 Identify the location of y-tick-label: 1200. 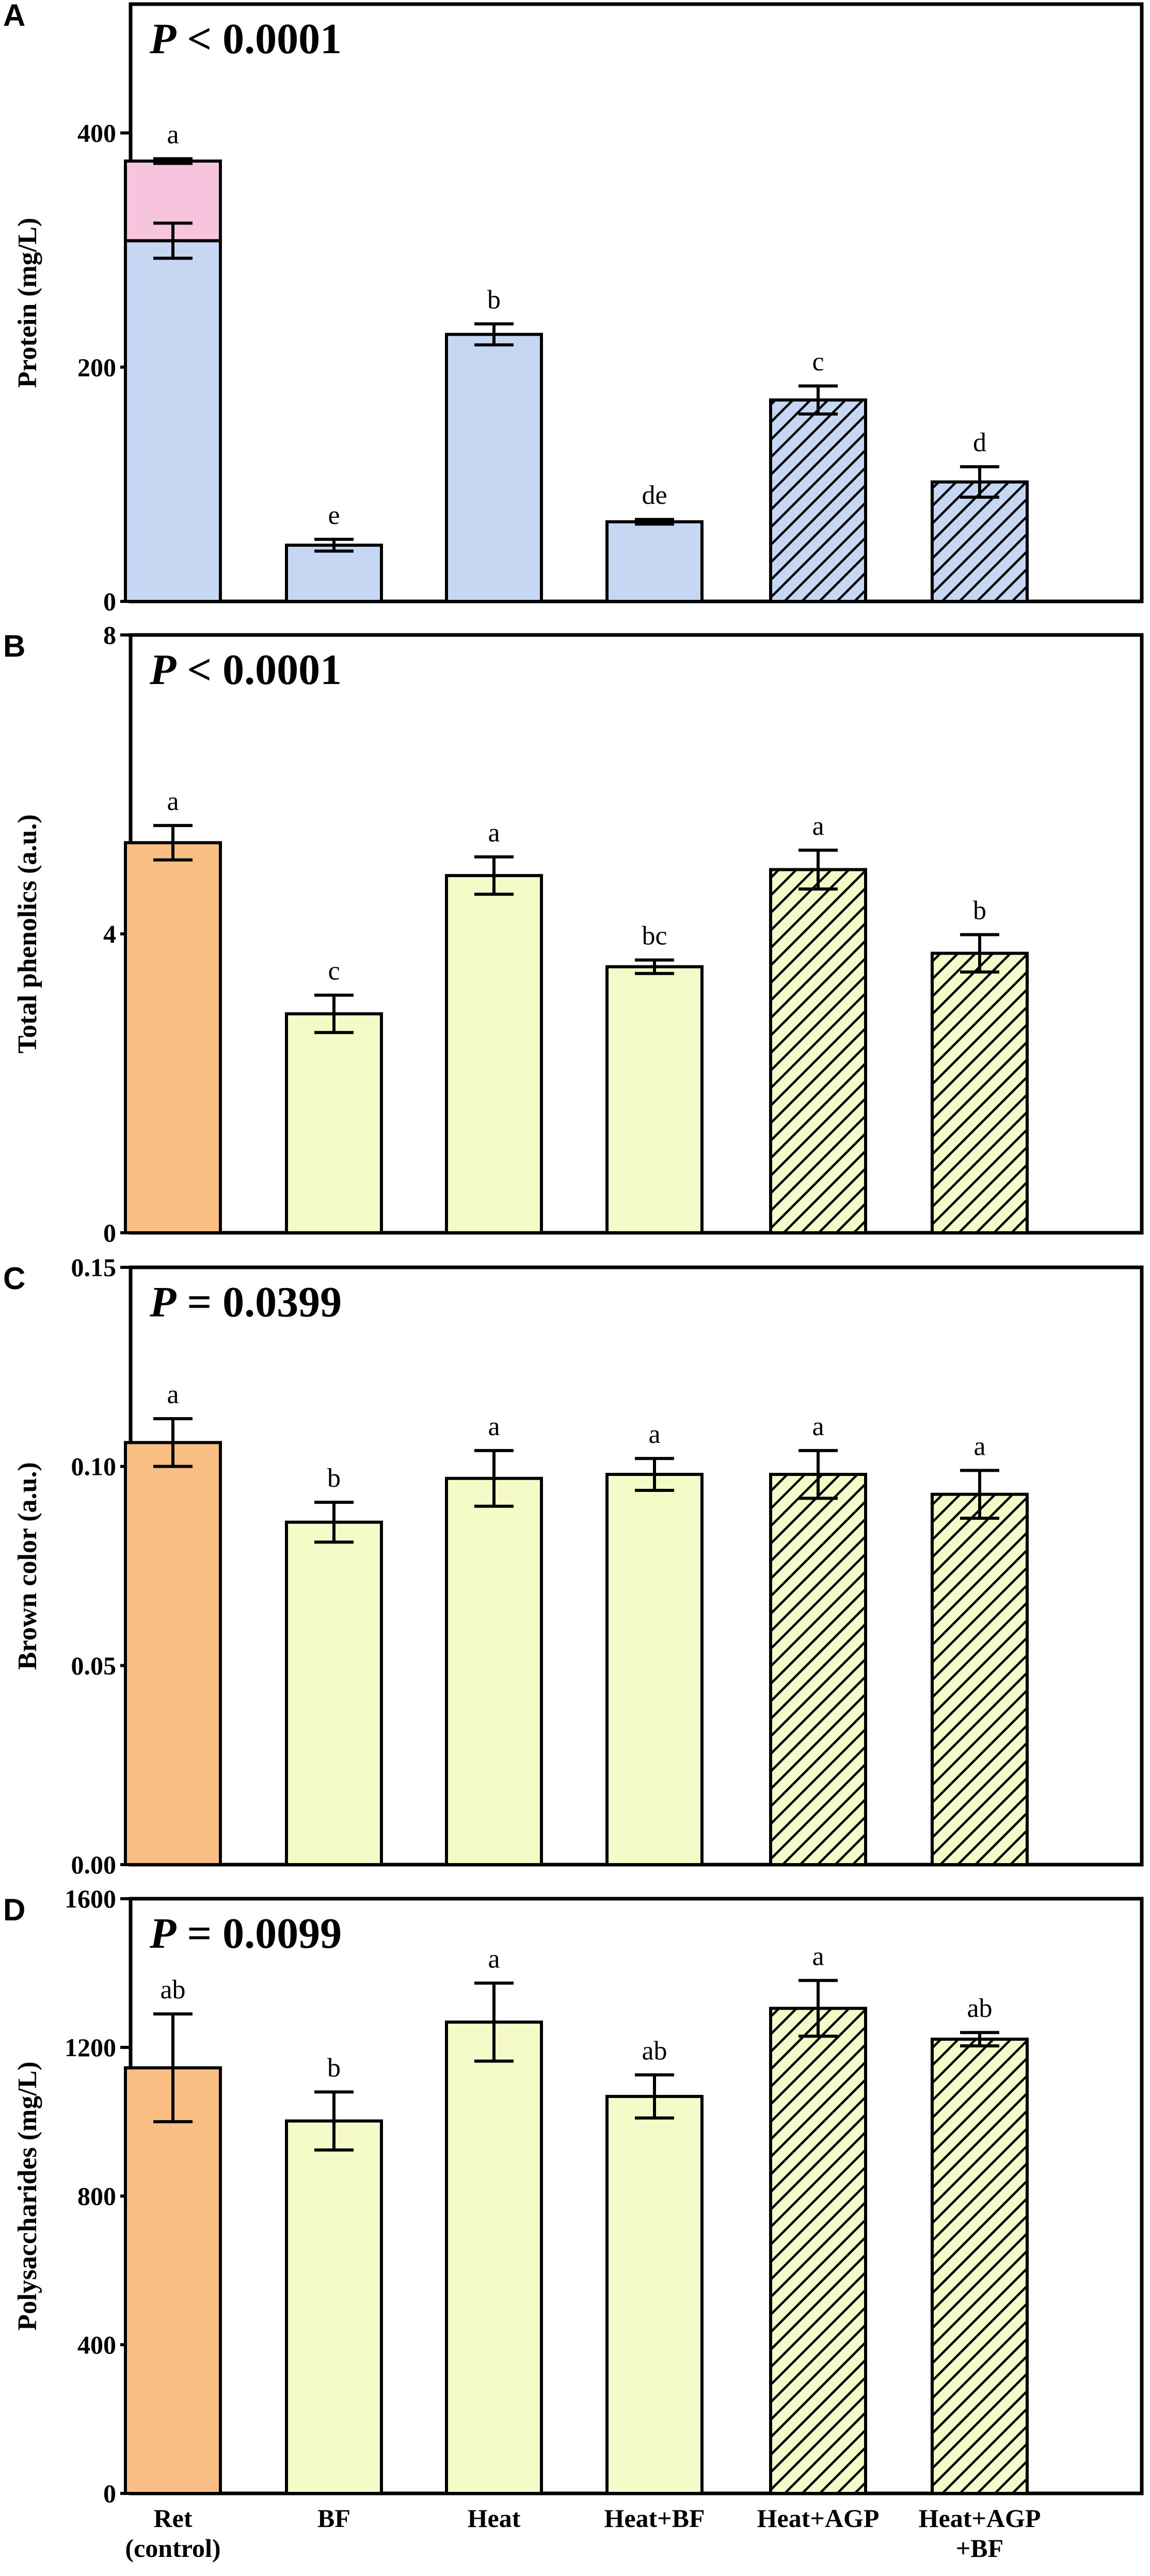
(90, 2047).